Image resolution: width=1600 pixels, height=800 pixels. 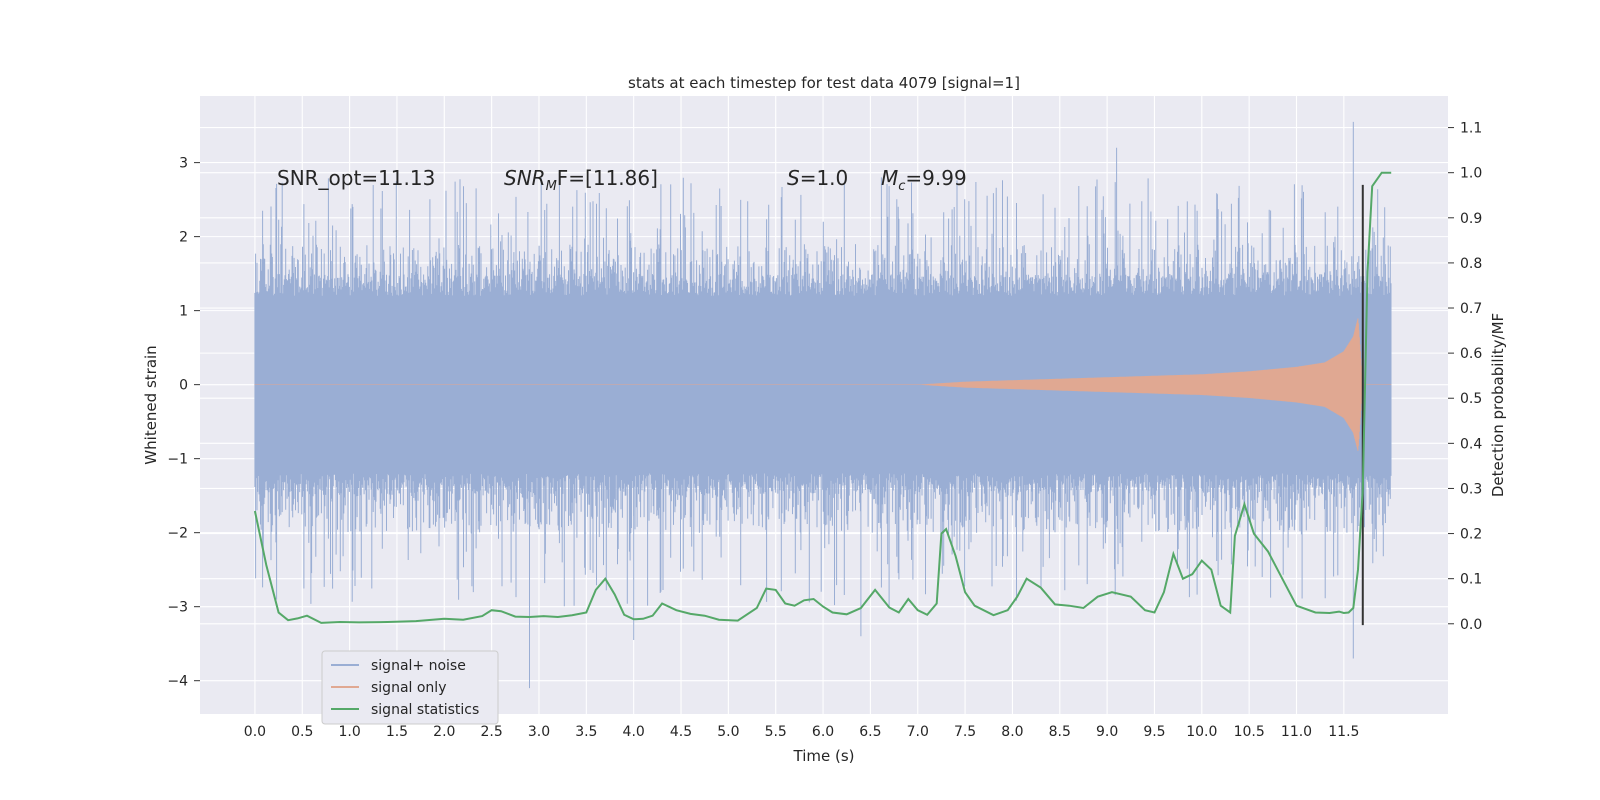 I want to click on x-tick-label: 0.5, so click(x=302, y=732).